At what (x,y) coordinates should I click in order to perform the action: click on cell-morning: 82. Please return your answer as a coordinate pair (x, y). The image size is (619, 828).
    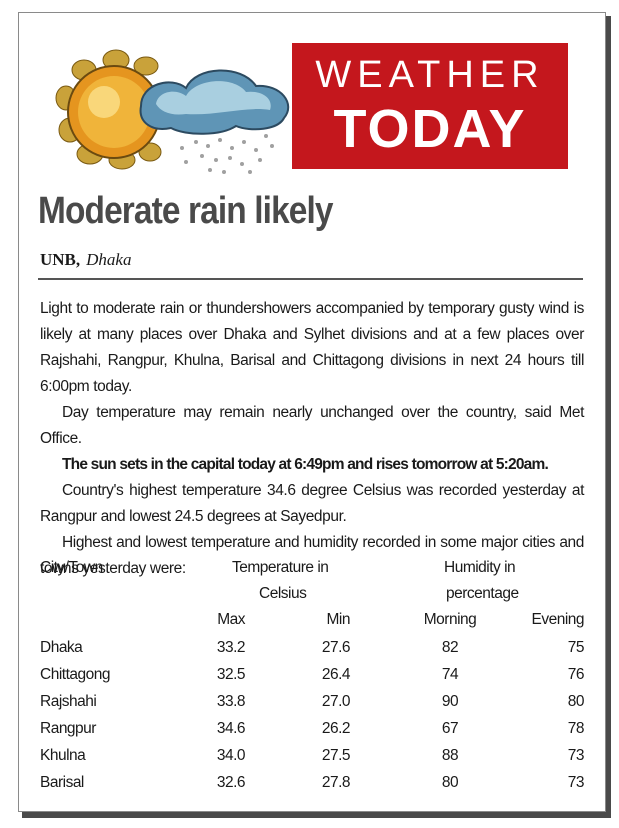
    Looking at the image, I should click on (450, 647).